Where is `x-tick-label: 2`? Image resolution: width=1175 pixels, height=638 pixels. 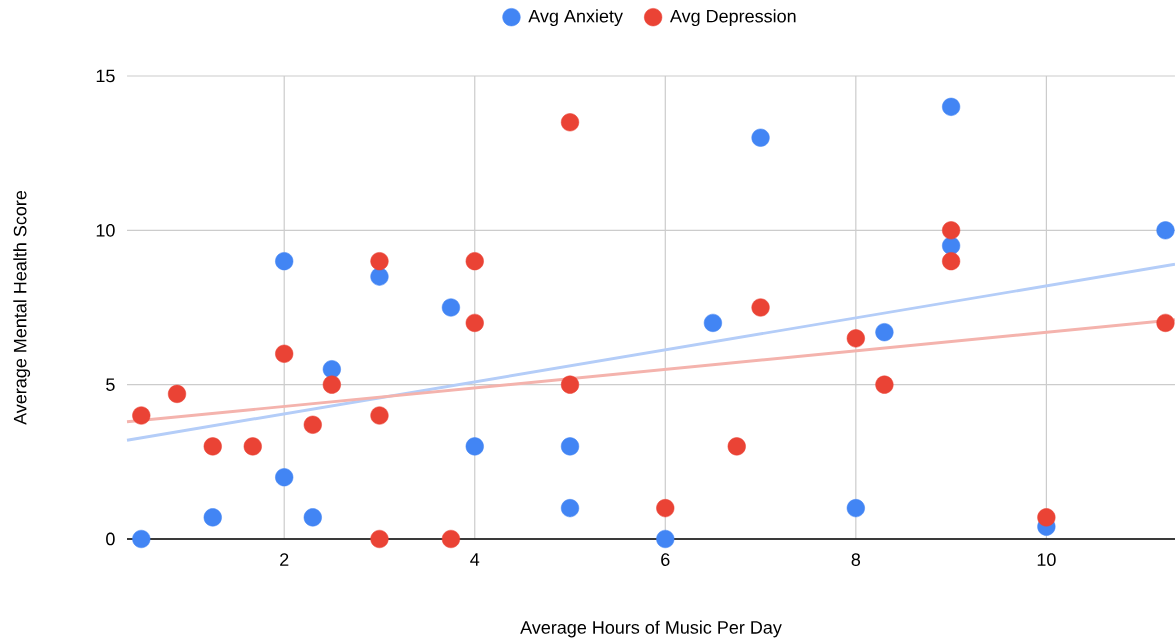
x-tick-label: 2 is located at coordinates (284, 559).